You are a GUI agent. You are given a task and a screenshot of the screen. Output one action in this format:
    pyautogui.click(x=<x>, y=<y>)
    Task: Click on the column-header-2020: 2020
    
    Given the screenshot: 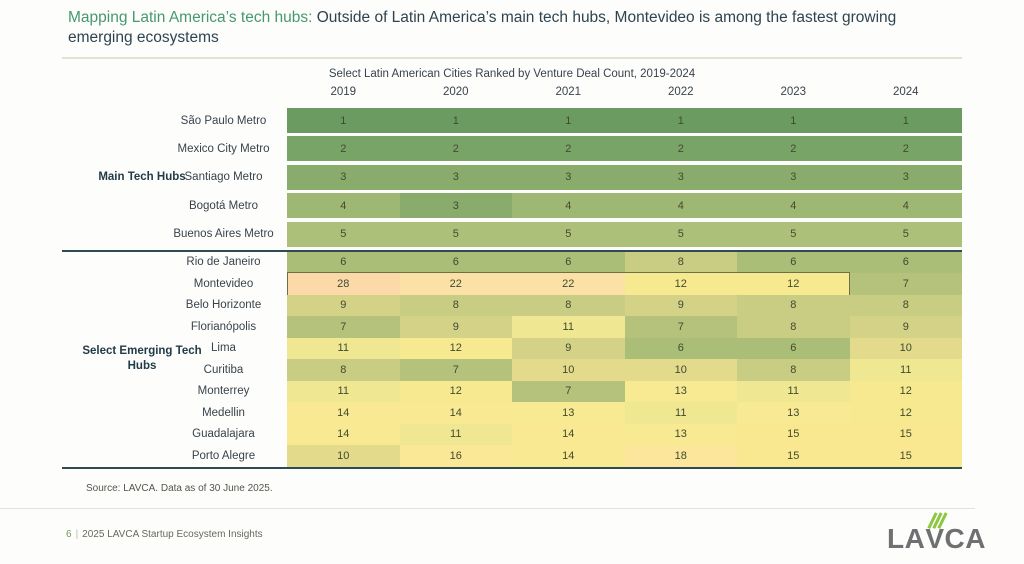 What is the action you would take?
    pyautogui.click(x=455, y=92)
    